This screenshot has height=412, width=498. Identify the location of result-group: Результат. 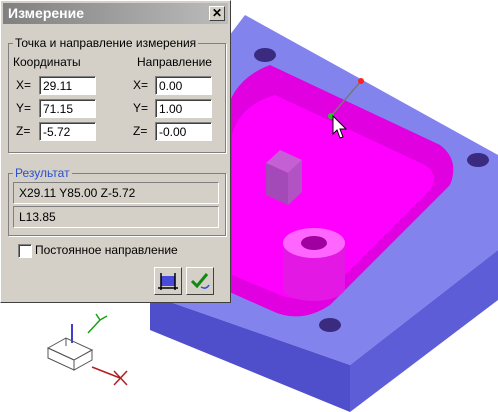
(117, 201).